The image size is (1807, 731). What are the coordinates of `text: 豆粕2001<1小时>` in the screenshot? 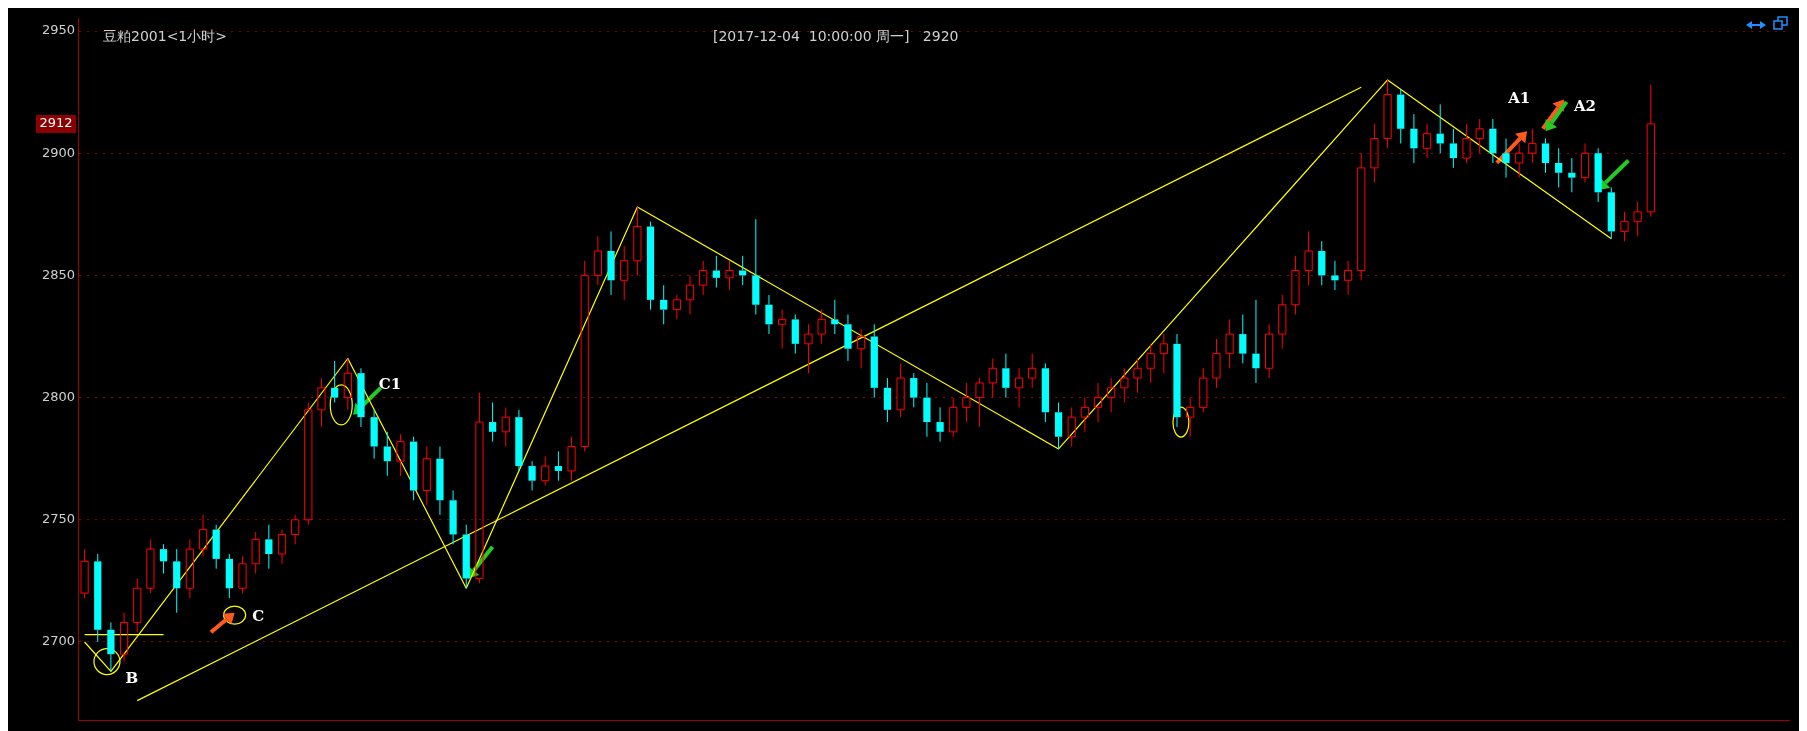 It's located at (165, 36).